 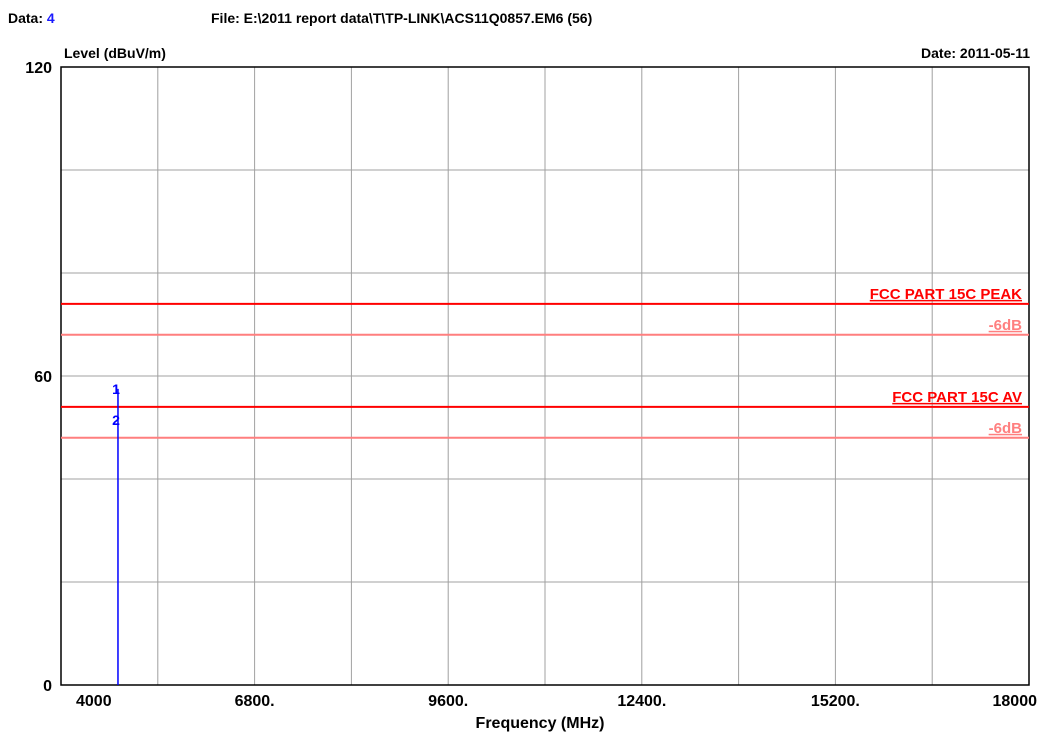 I want to click on date-label: Date: 2011-05-11, so click(x=975, y=53).